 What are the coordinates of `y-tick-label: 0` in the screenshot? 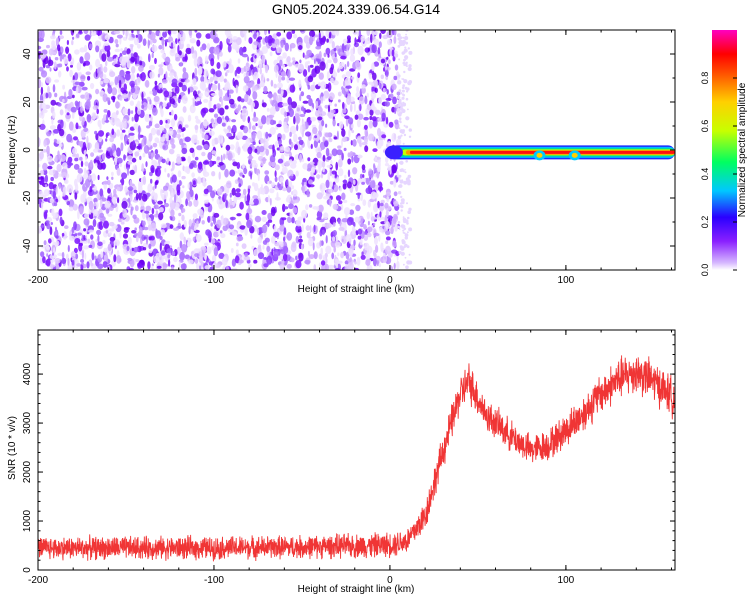 It's located at (27, 150).